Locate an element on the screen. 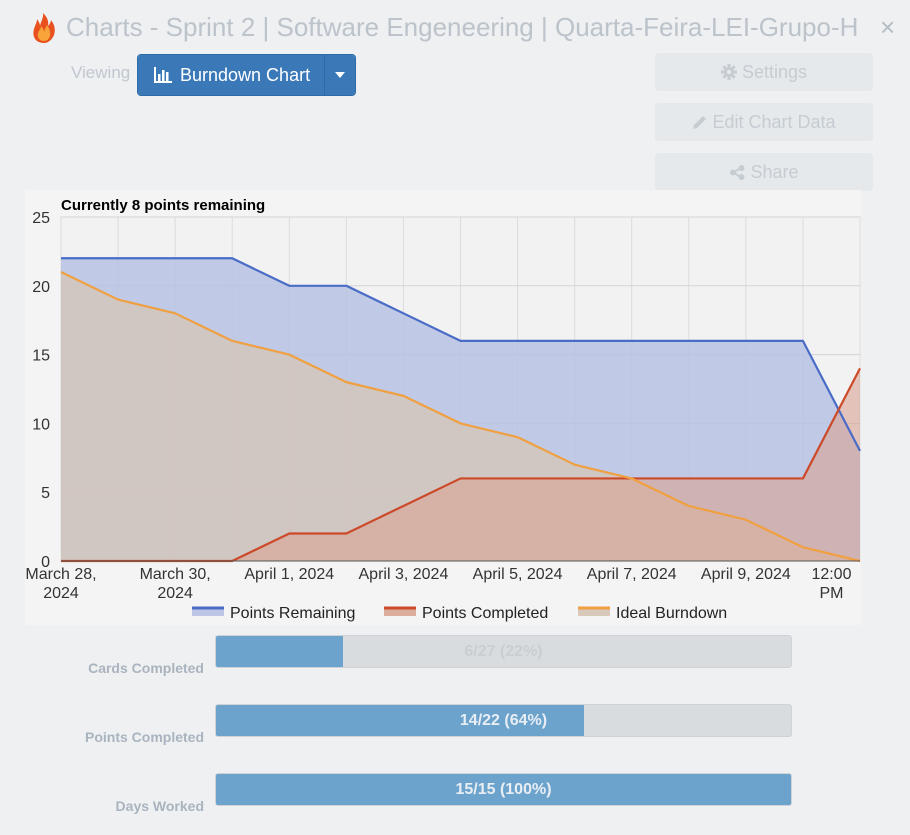 This screenshot has height=835, width=910. legend-label: Points Remaining is located at coordinates (292, 613).